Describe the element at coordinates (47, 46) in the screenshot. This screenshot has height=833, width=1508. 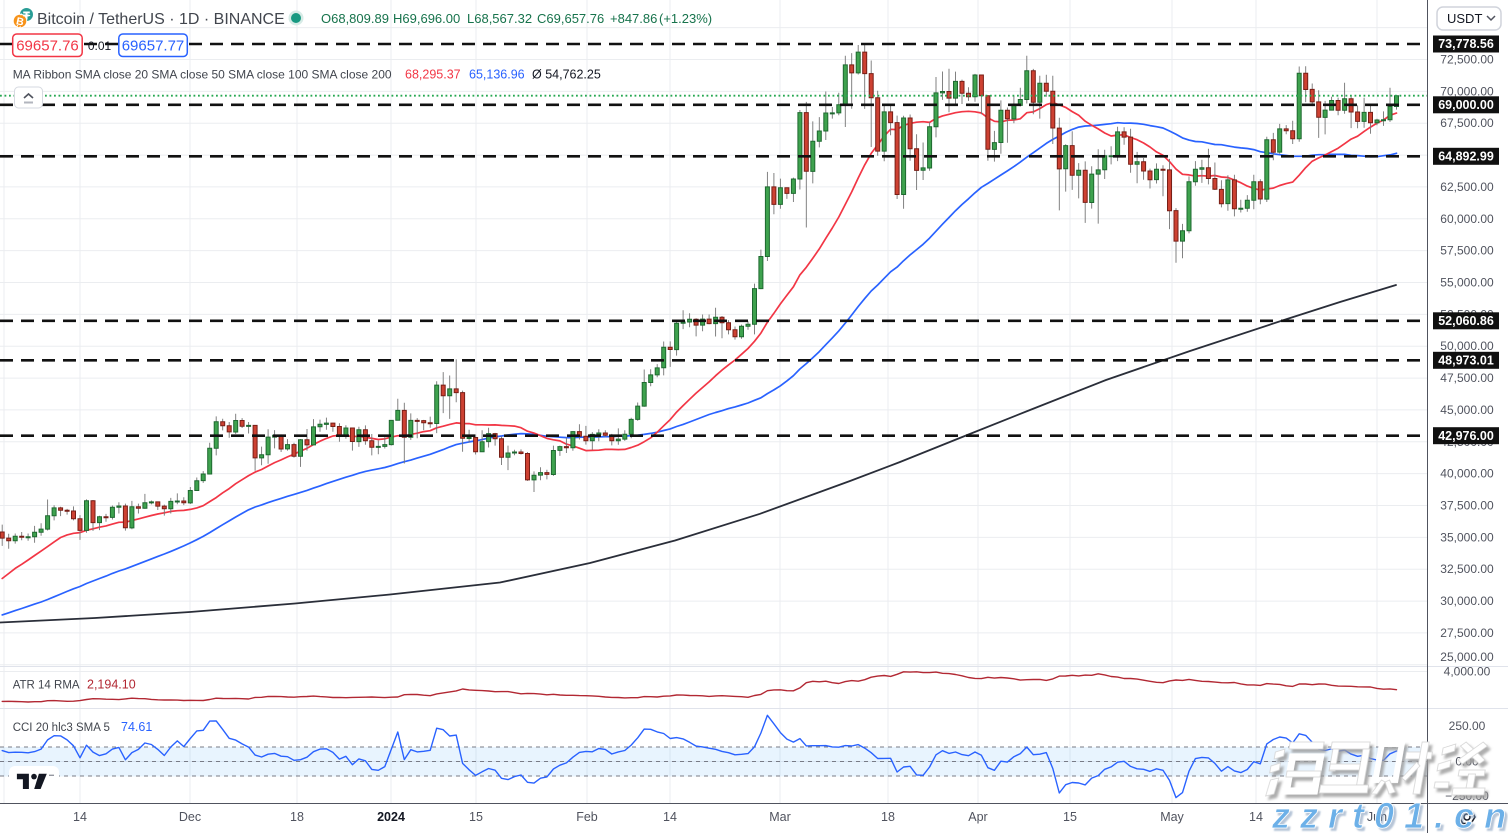
I see `svg-text: 69657.76` at that location.